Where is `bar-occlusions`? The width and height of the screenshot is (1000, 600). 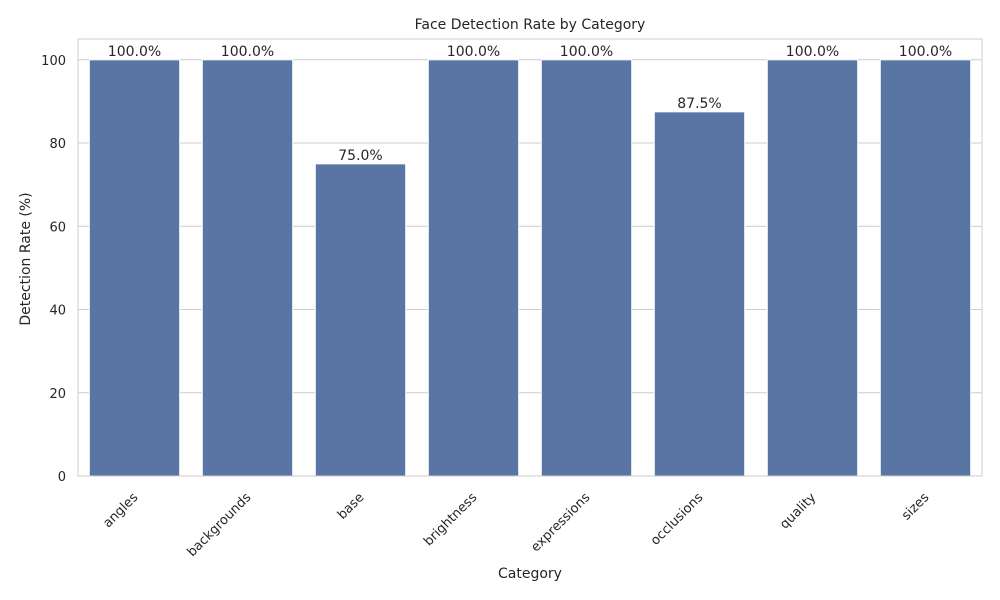
bar-occlusions is located at coordinates (699, 294).